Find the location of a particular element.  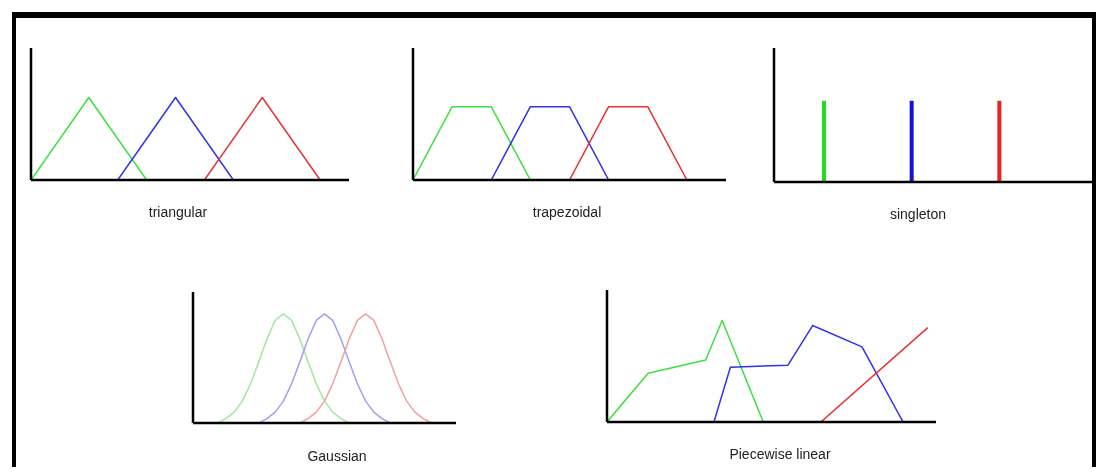

x-axis-title: singleton is located at coordinates (917, 214).